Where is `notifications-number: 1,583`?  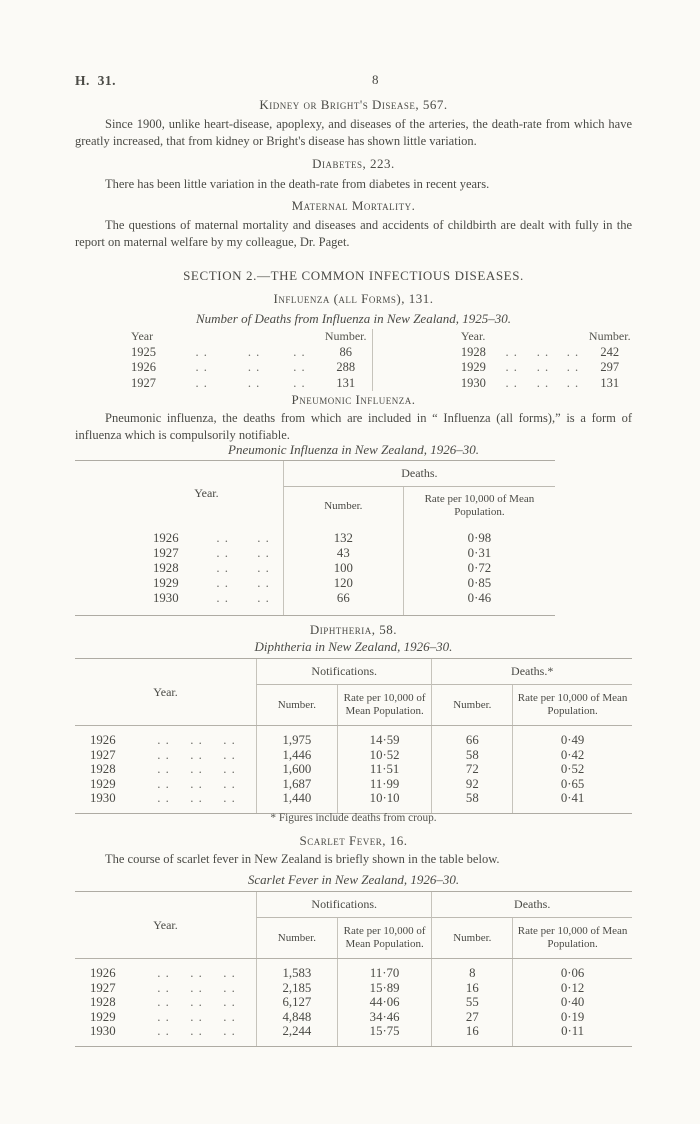 notifications-number: 1,583 is located at coordinates (296, 973).